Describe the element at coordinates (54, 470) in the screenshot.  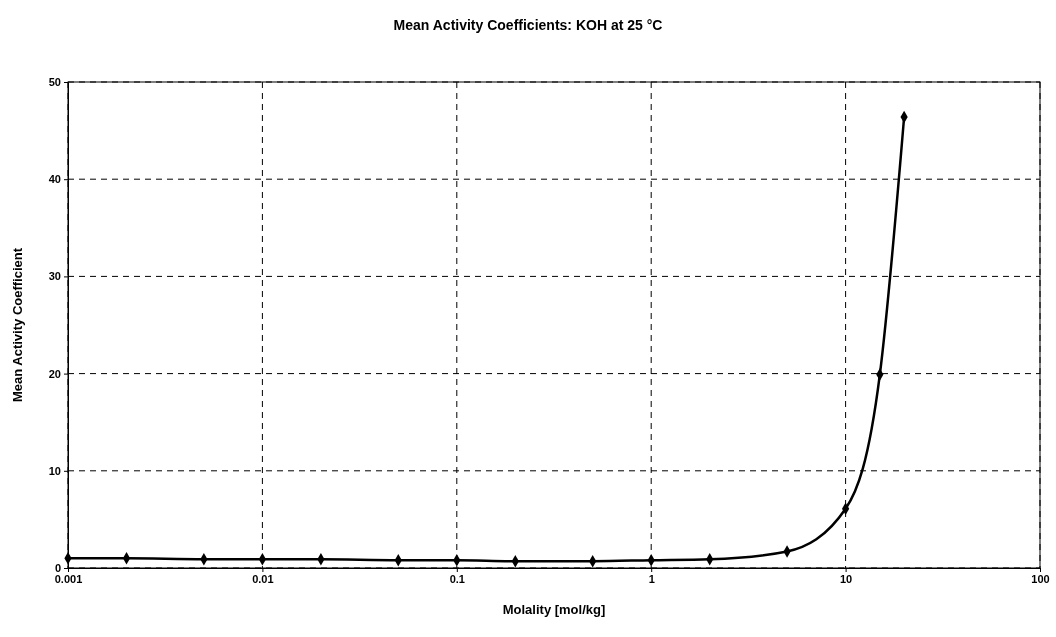
I see `y-tick-label: 10` at that location.